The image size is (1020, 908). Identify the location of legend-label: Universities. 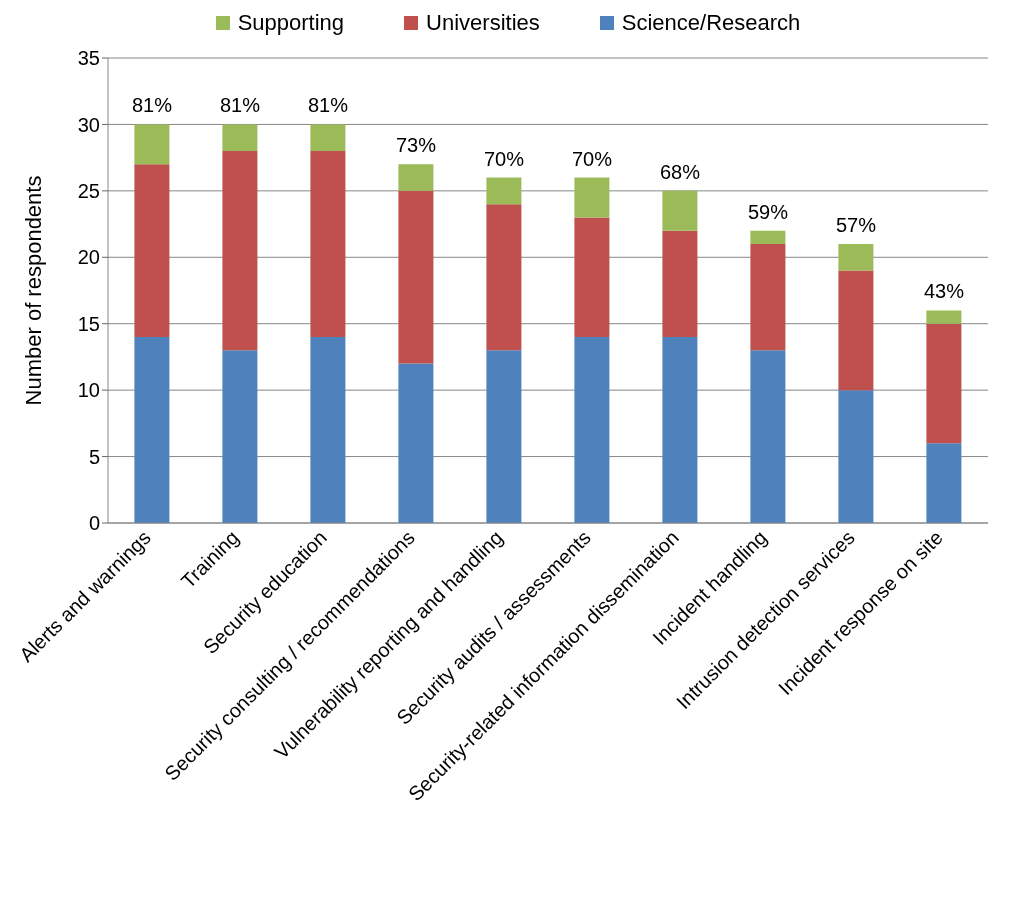
(483, 23).